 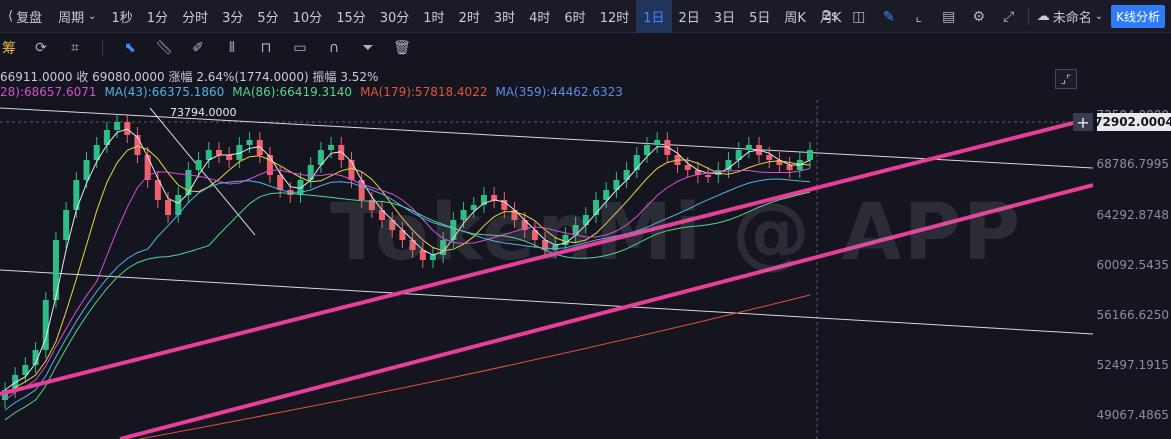 I want to click on refresh-rate: 2s, so click(x=830, y=16).